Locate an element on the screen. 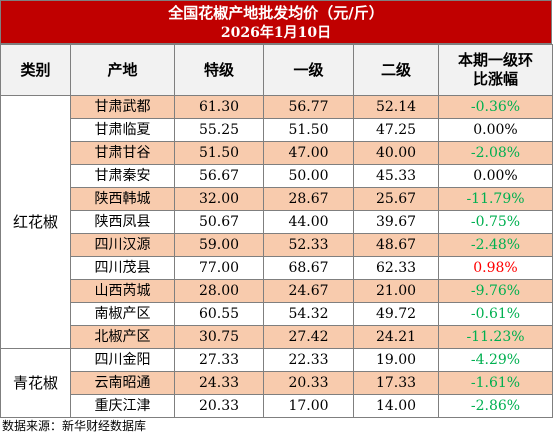 Image resolution: width=554 pixels, height=437 pixels. second-price-cell: 48.67 is located at coordinates (396, 245).